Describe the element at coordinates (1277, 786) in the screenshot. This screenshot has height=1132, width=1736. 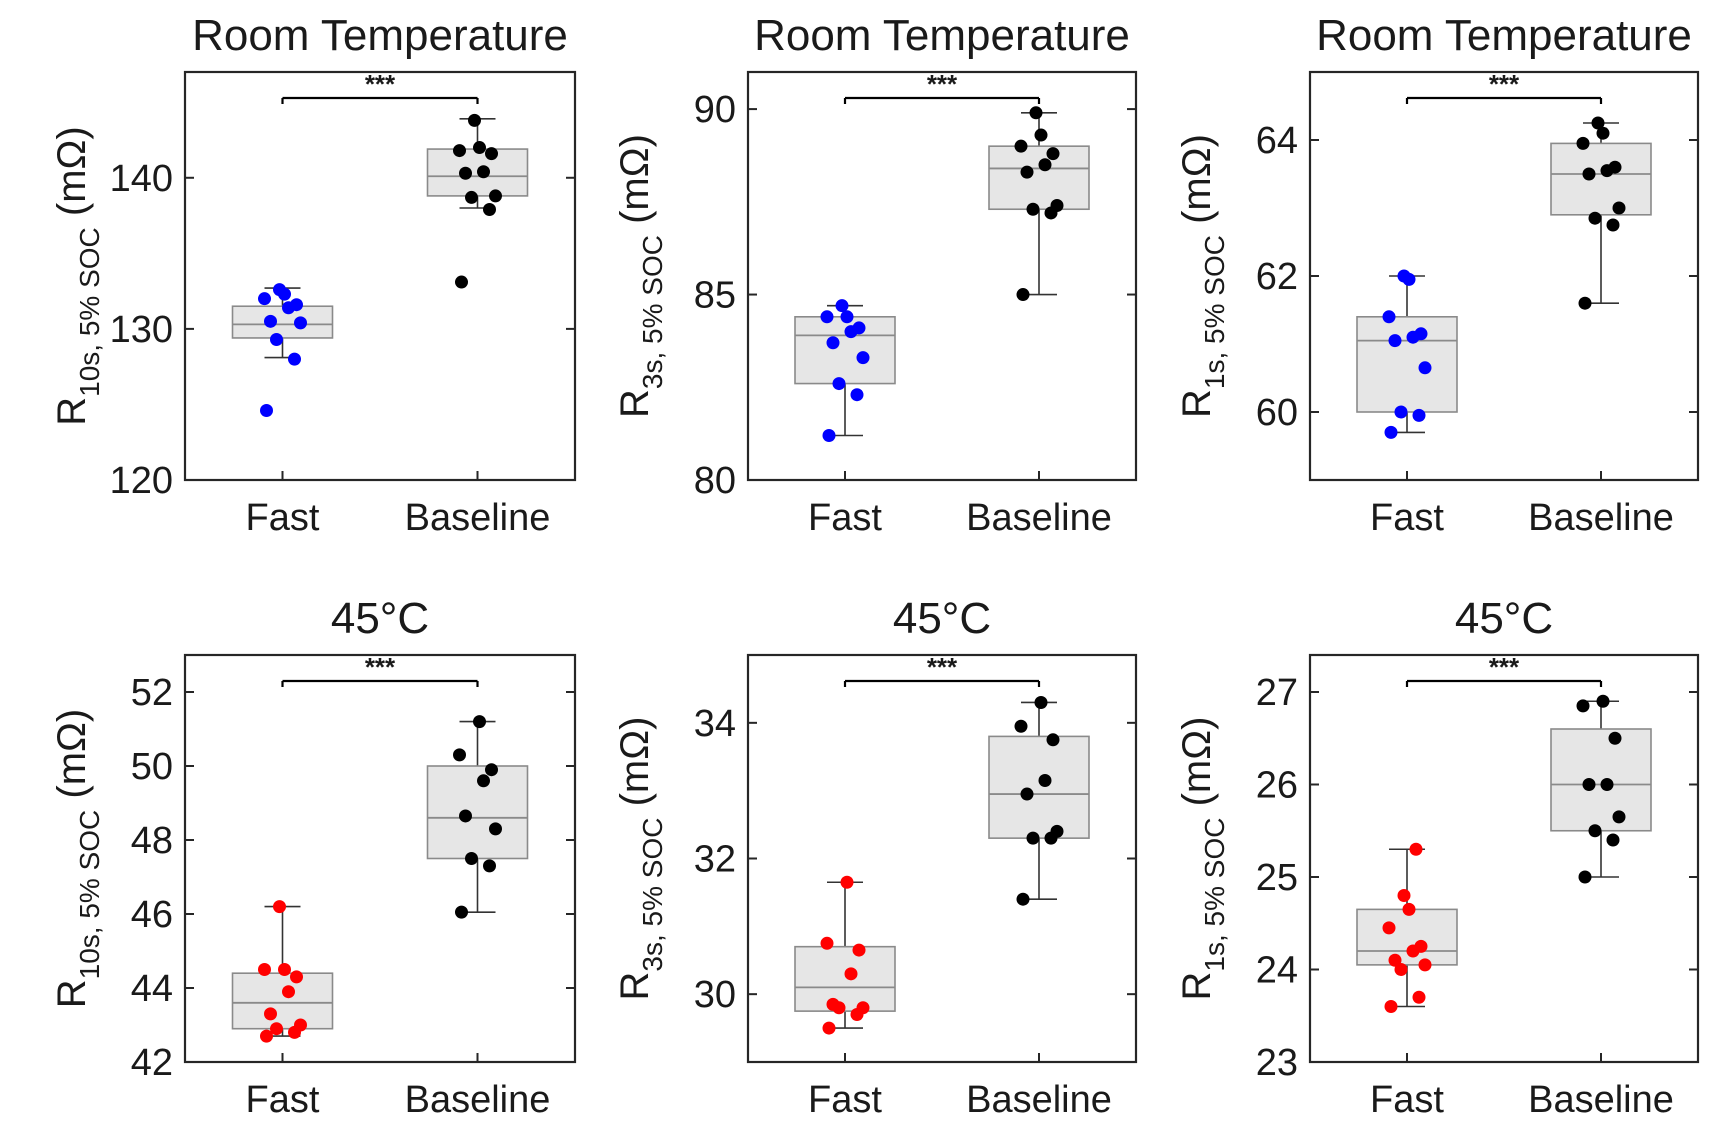
I see `y-tick-label: 26` at that location.